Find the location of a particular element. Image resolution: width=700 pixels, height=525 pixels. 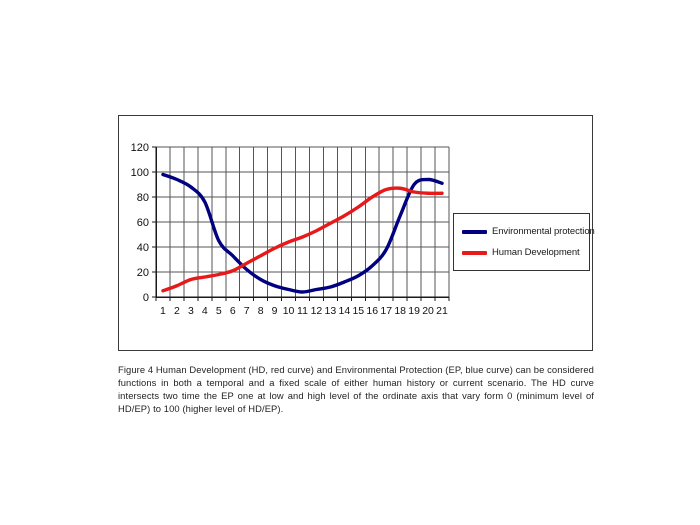

legend-label-environmental-protection: Environmental protection is located at coordinates (543, 231).